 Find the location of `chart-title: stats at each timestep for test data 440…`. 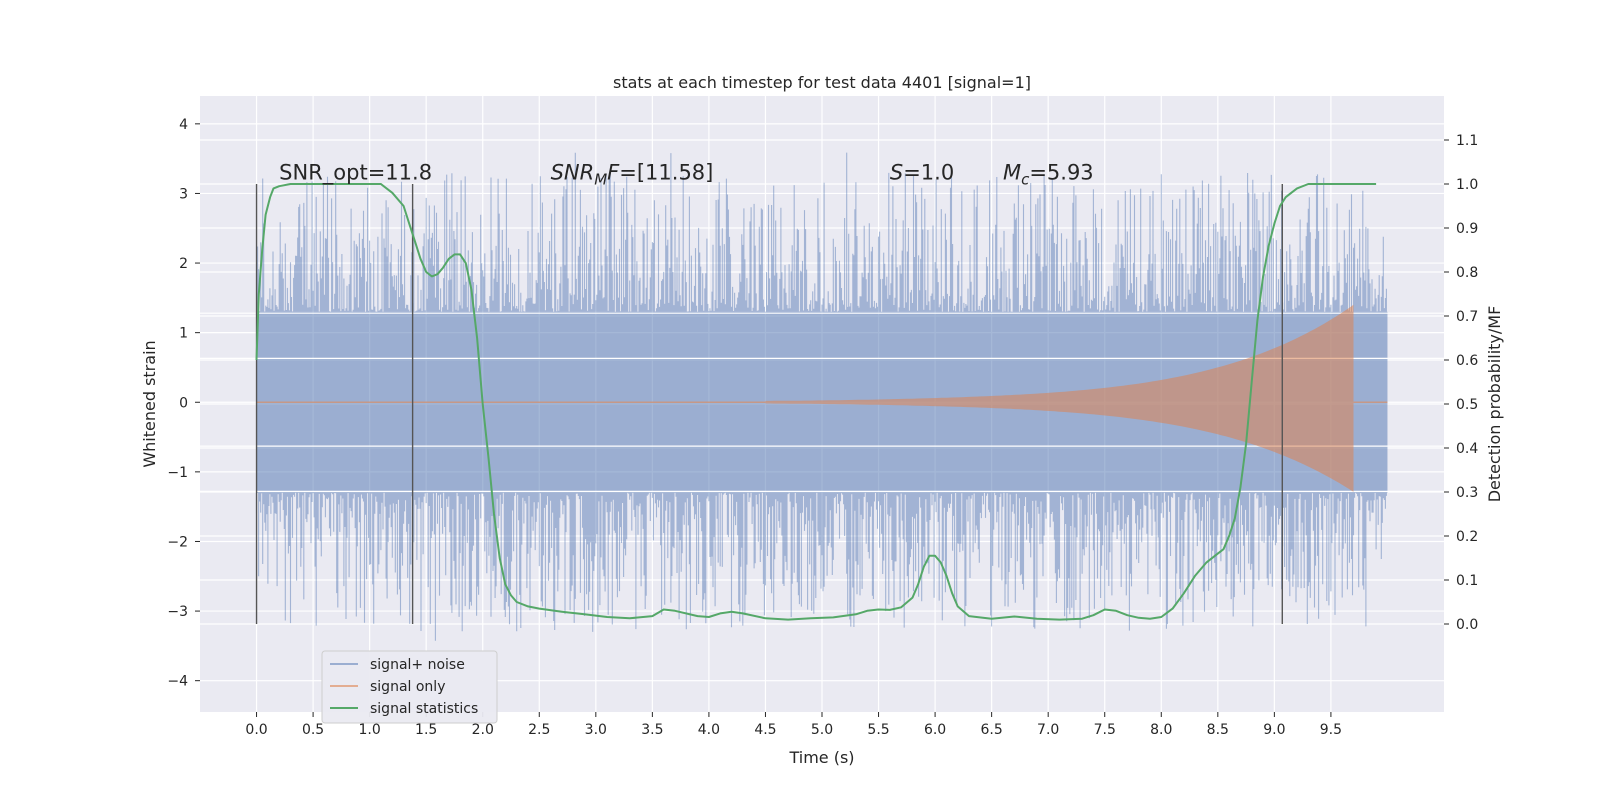

chart-title: stats at each timestep for test data 440… is located at coordinates (822, 82).